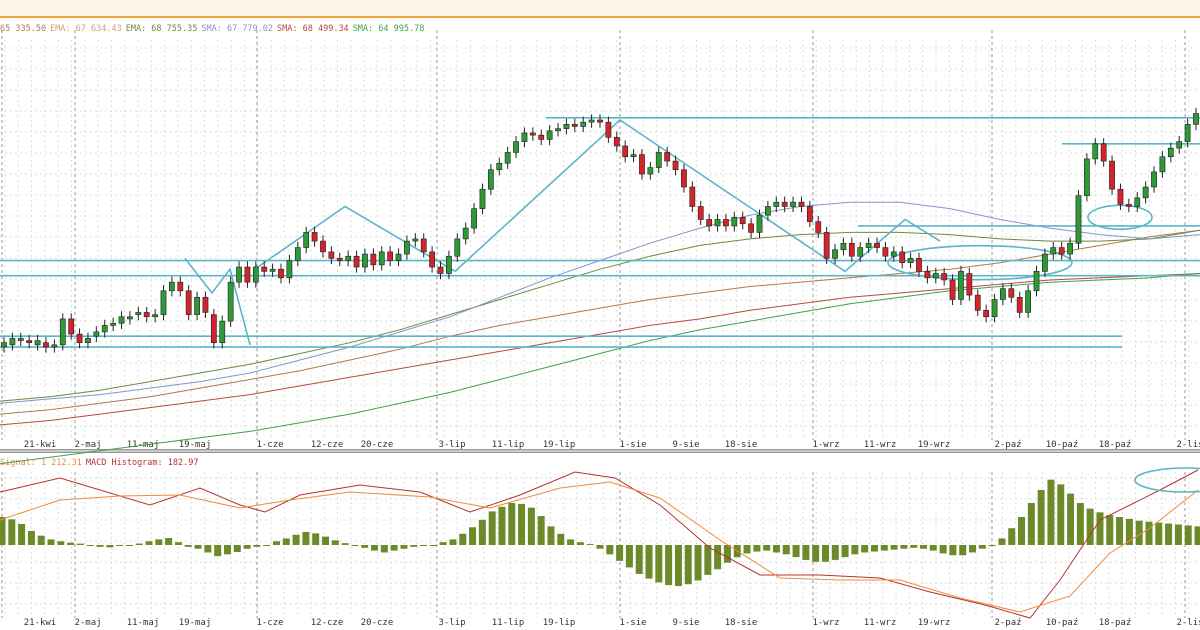 The width and height of the screenshot is (1200, 630). Describe the element at coordinates (685, 623) in the screenshot. I see `macd-x-tick-label: 9-sie` at that location.